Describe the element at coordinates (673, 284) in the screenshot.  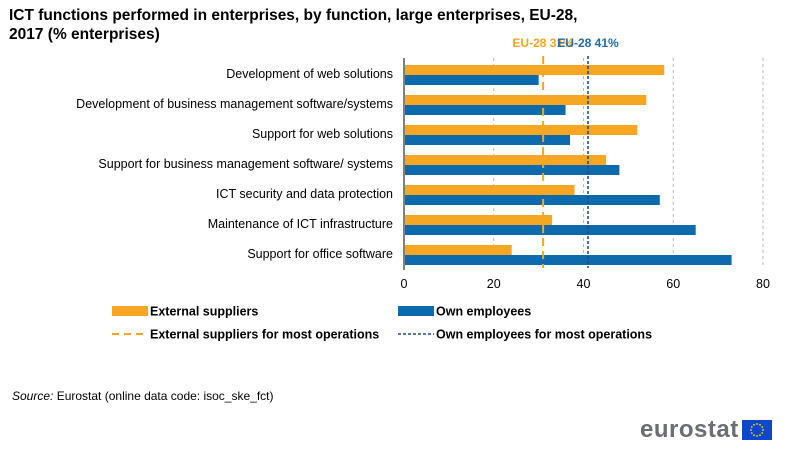
I see `x-tick-60: 60` at that location.